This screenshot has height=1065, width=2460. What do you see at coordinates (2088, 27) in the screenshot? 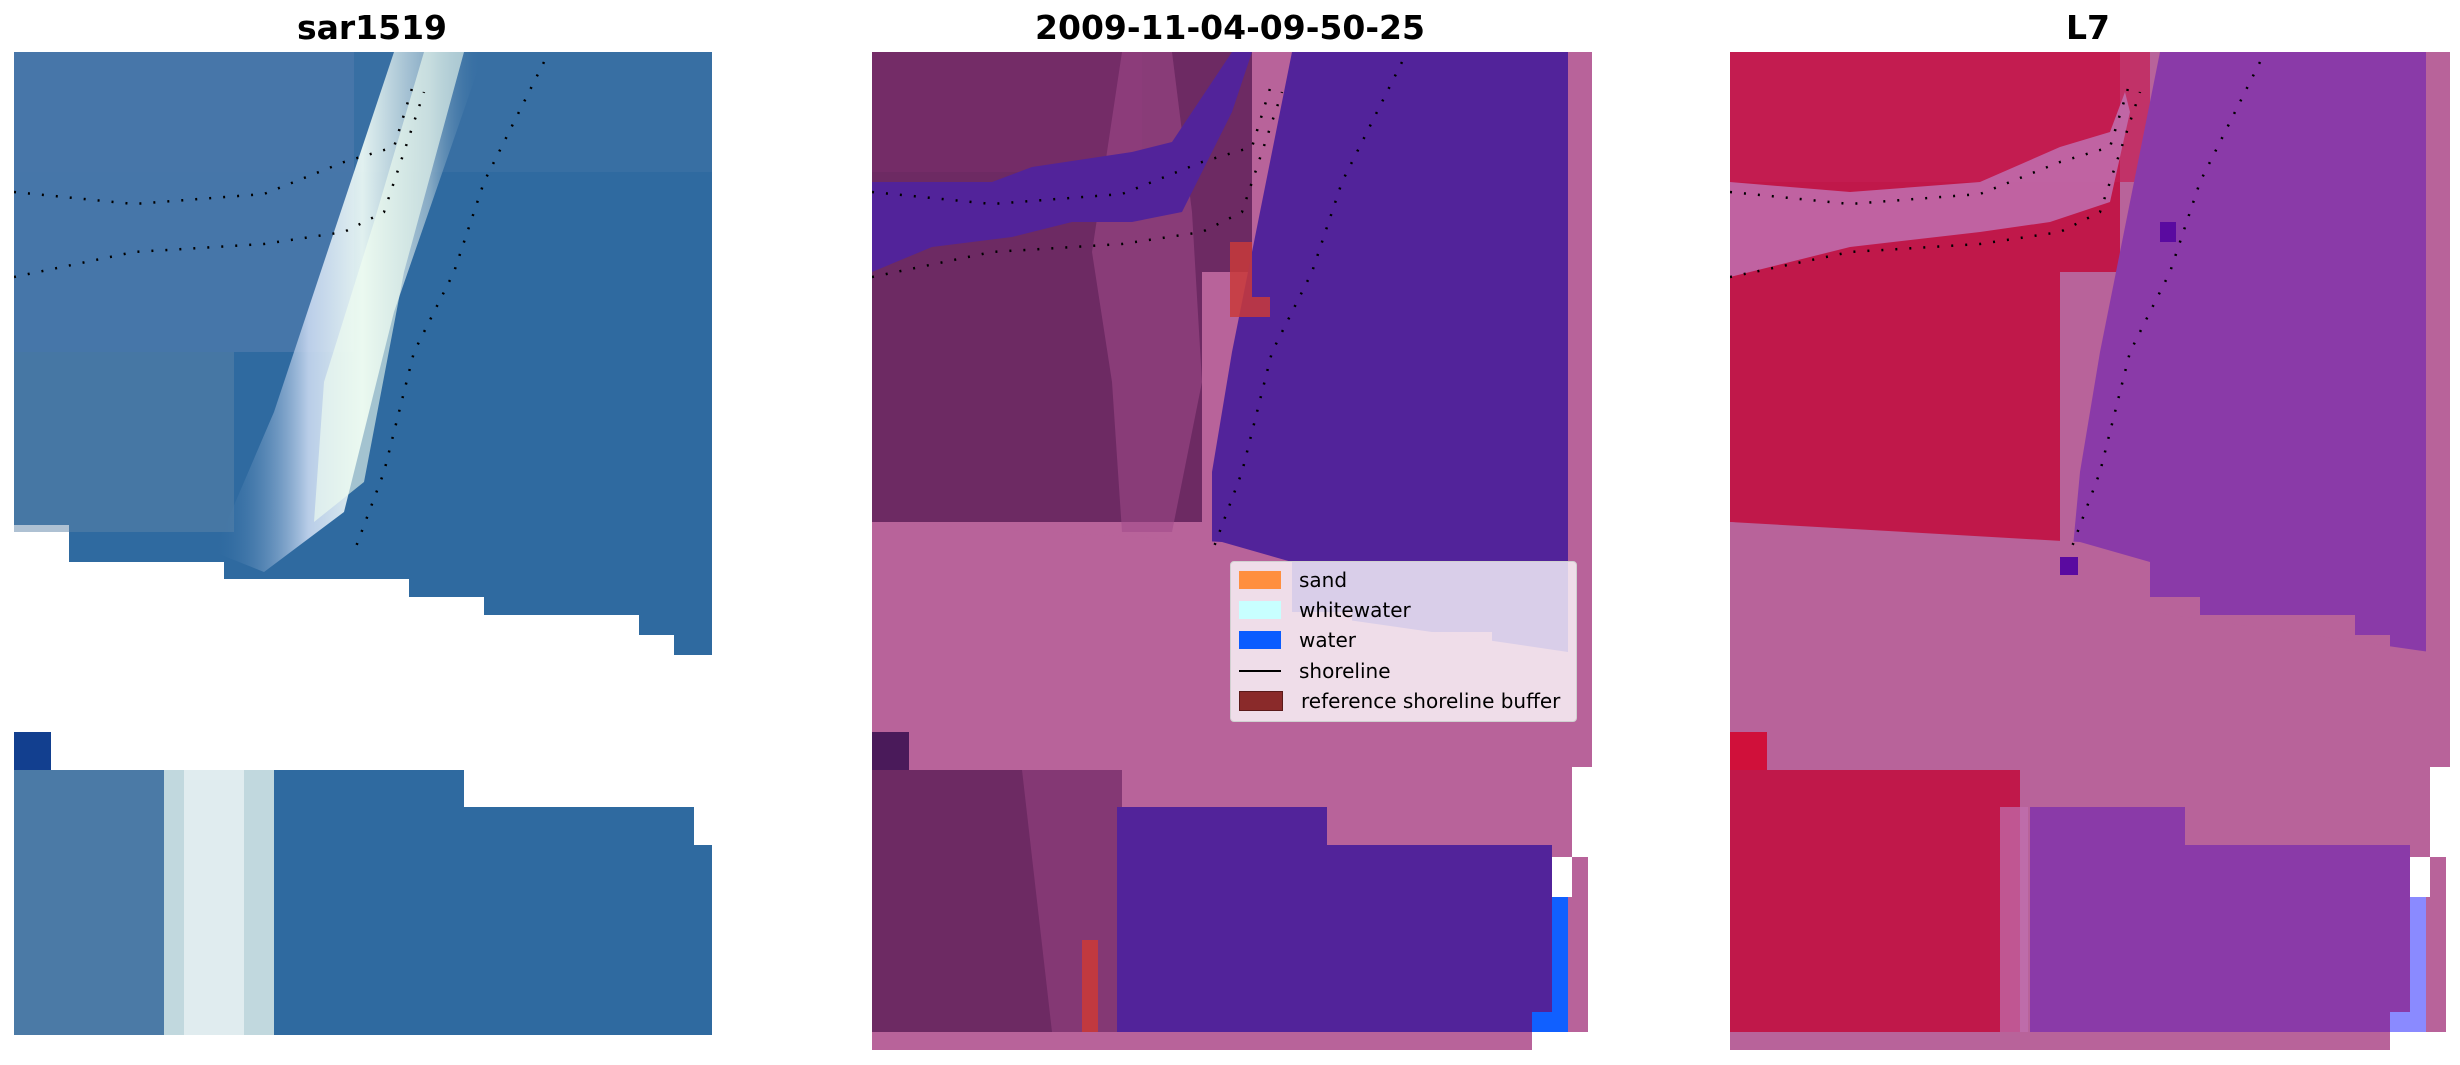
I see `panel-title-index: L7` at bounding box center [2088, 27].